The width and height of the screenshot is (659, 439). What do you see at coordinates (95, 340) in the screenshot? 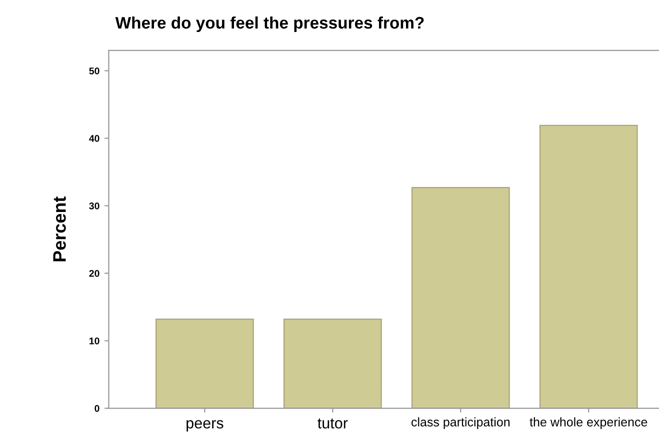
I see `y-tick-label: 10` at bounding box center [95, 340].